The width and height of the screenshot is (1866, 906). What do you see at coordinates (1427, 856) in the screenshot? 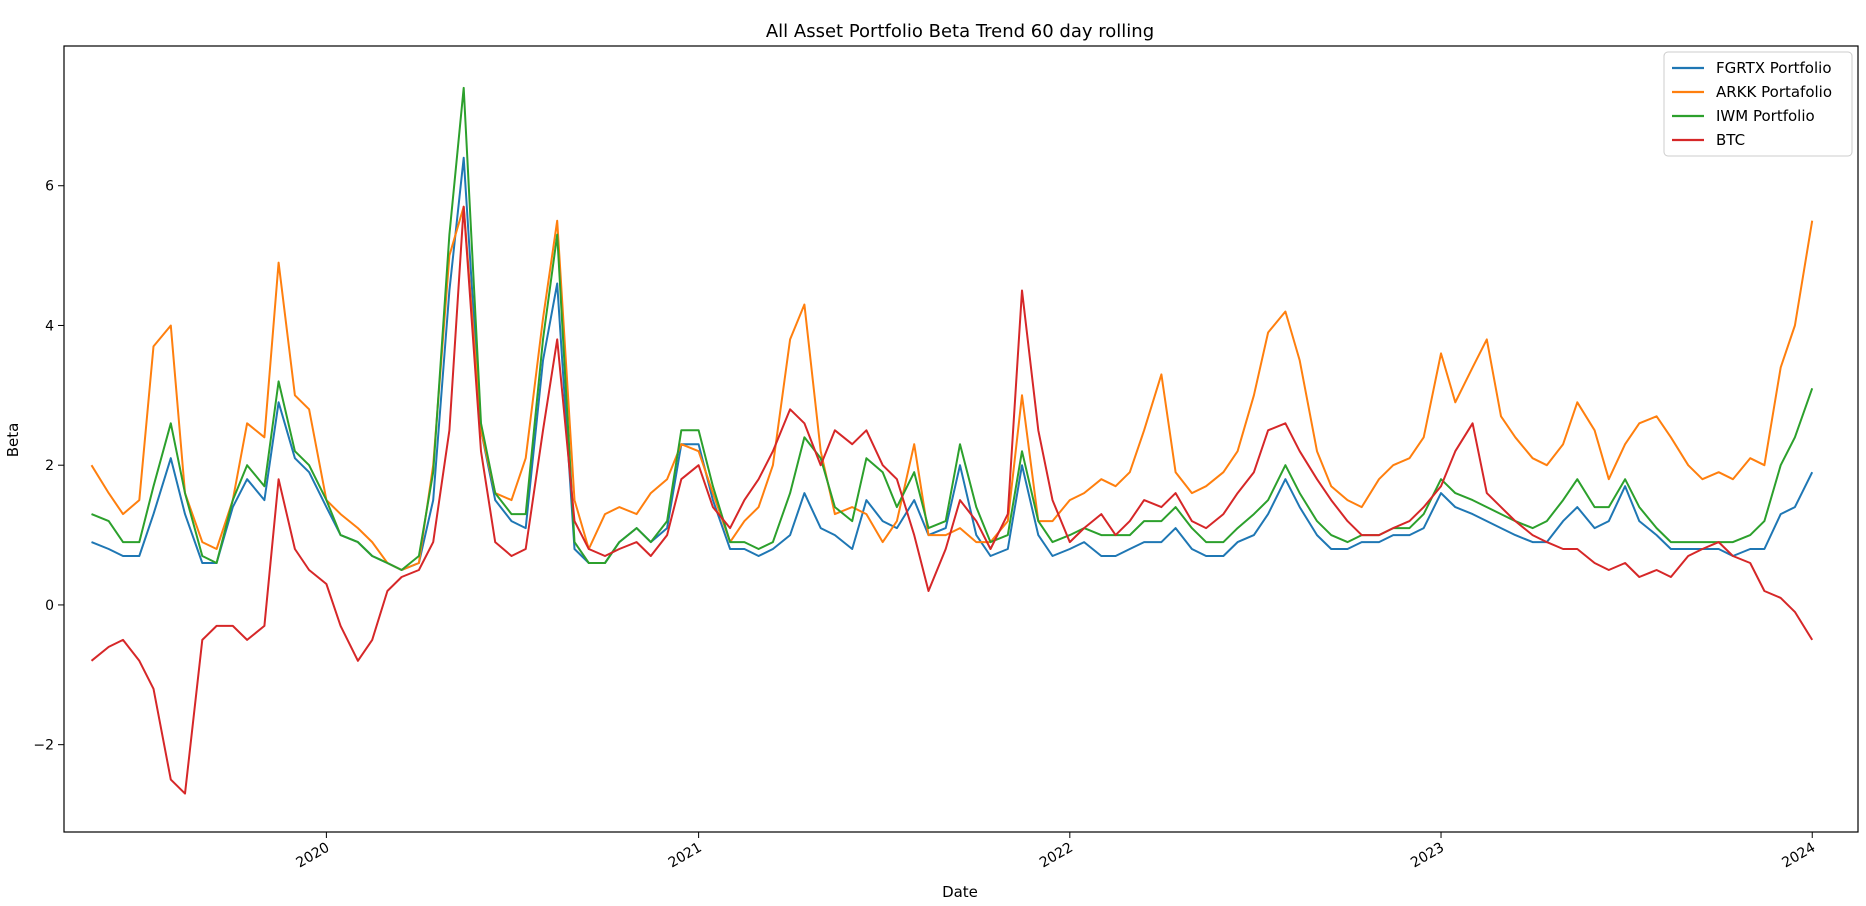
I see `x-tick-label: 2023` at bounding box center [1427, 856].